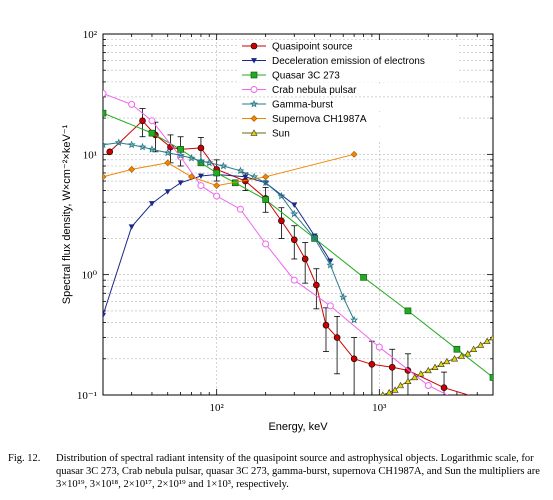  Describe the element at coordinates (379, 408) in the screenshot. I see `x-tick-label: 10³` at that location.